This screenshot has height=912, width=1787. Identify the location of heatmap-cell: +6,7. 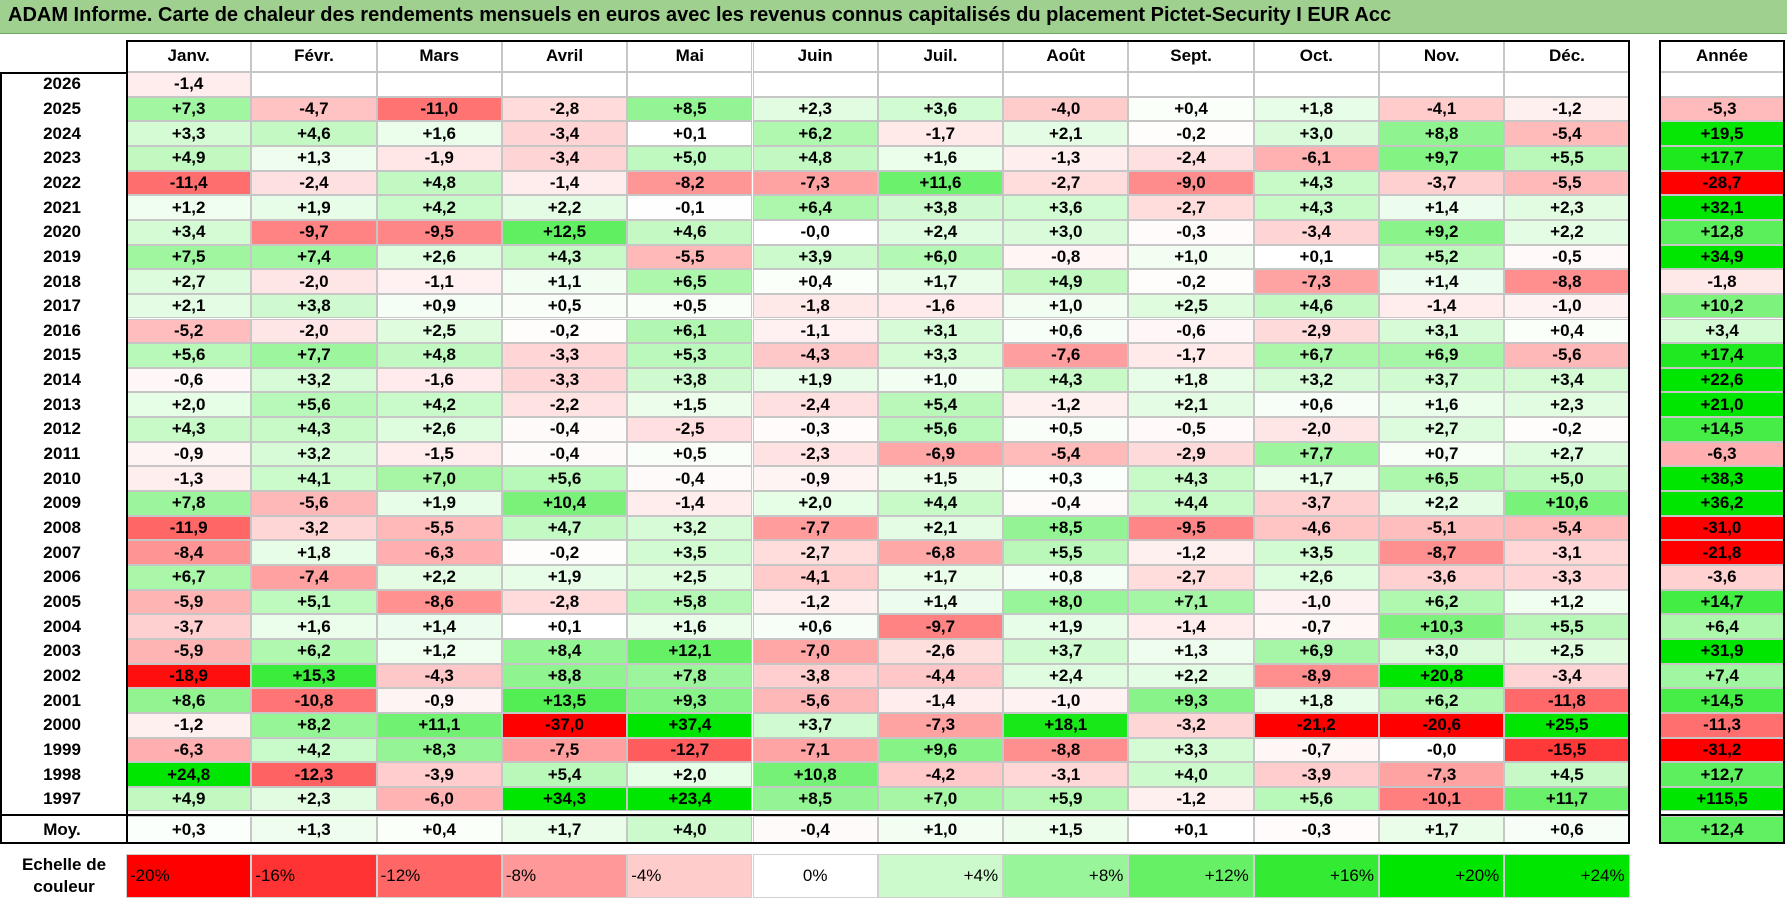
(1316, 355).